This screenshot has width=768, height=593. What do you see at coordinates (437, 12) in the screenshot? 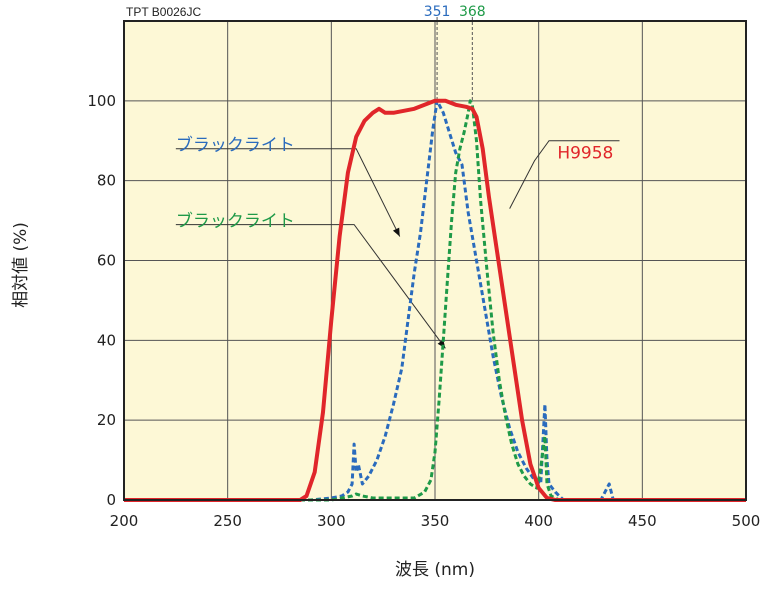
I see `peak-marker-label: 351` at bounding box center [437, 12].